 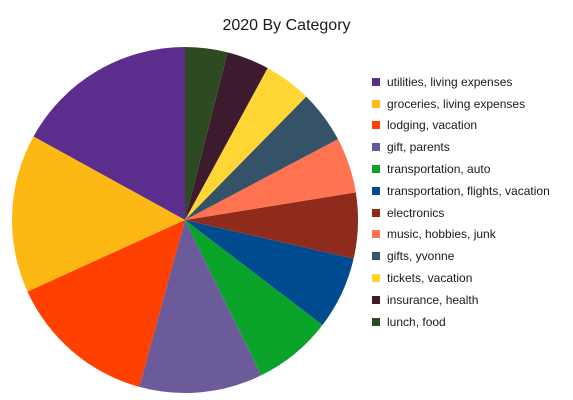 I want to click on legend-item: insurance, health, so click(x=461, y=300).